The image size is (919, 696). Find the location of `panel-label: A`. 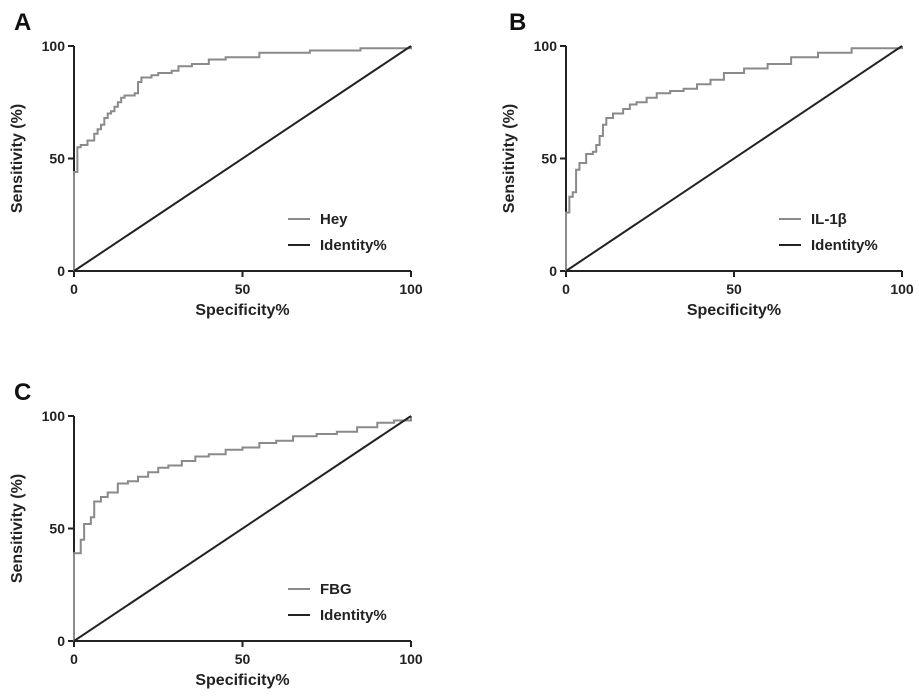

panel-label: A is located at coordinates (22, 22).